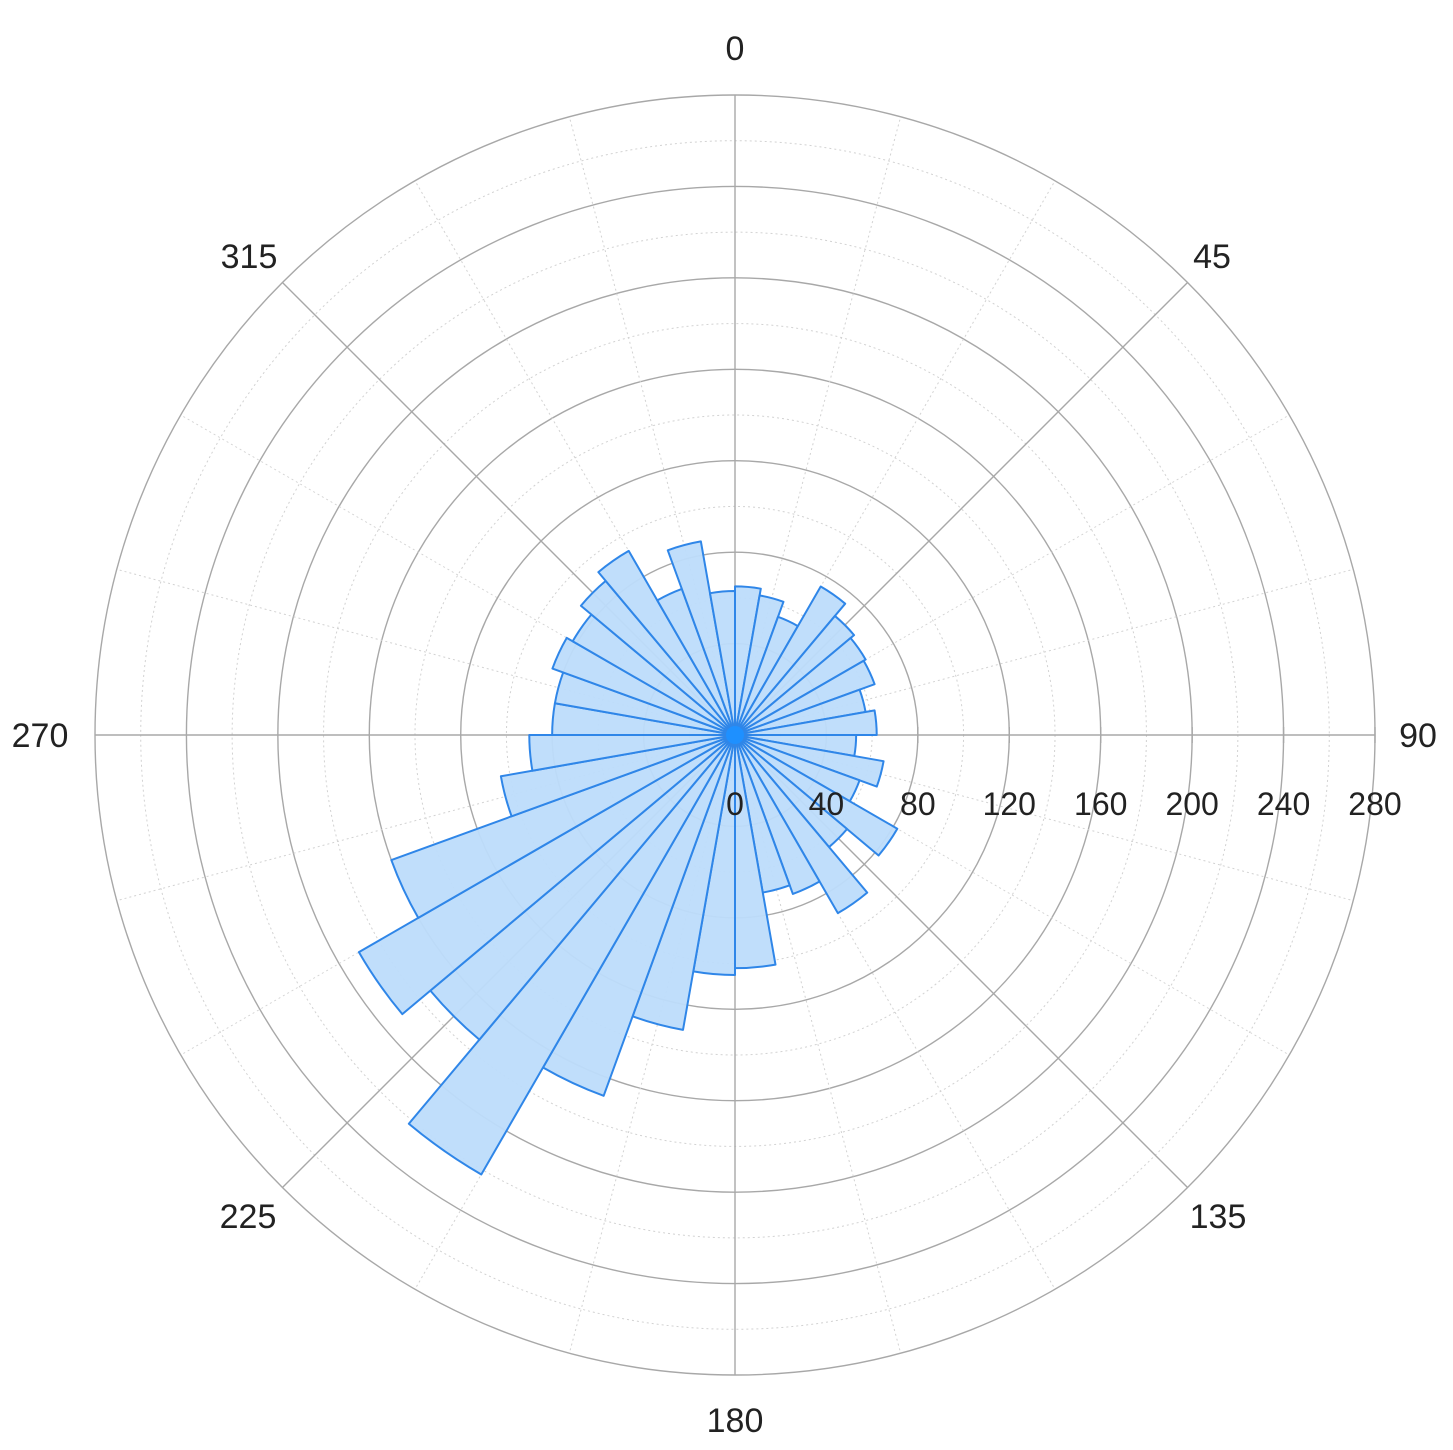 This screenshot has width=1453, height=1450. Describe the element at coordinates (827, 804) in the screenshot. I see `radial-tick-label: 40` at that location.